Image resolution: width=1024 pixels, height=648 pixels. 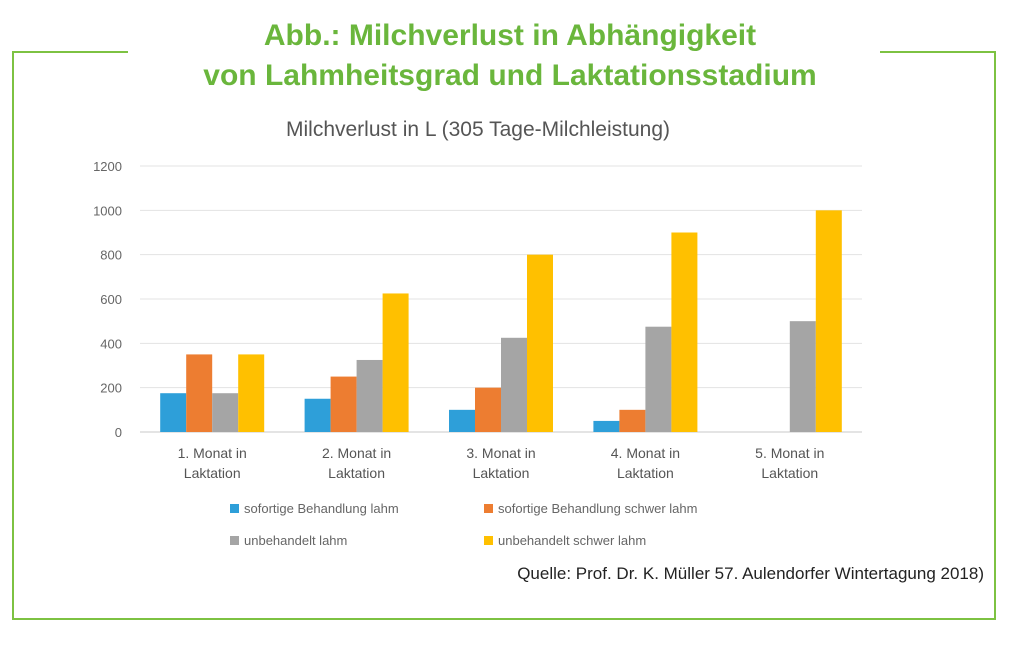 I want to click on y-tick-label: 0, so click(x=118, y=432).